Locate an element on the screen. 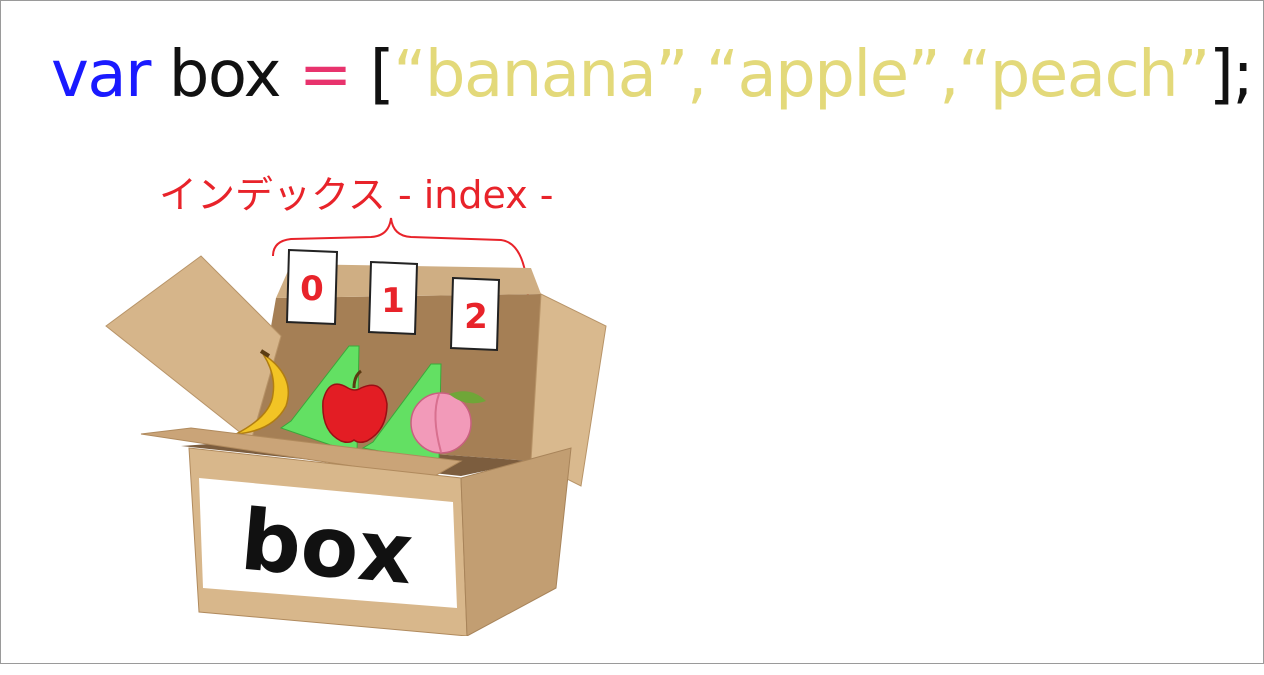  variable-name: box is located at coordinates (225, 75).